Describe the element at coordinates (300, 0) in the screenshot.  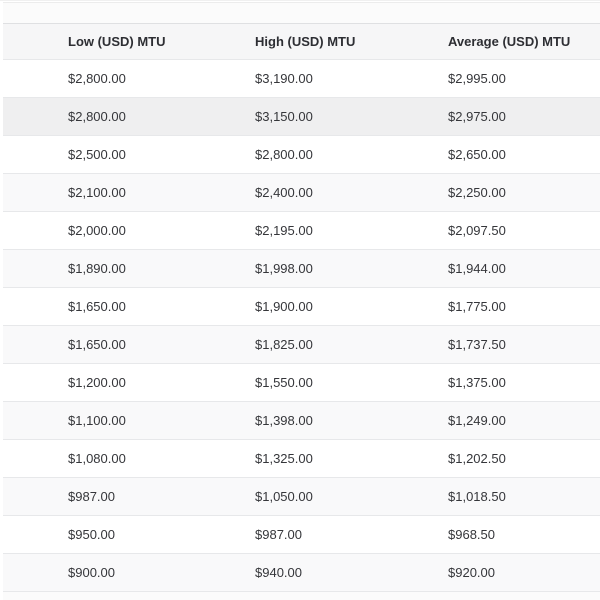
I see `page-top-divider` at that location.